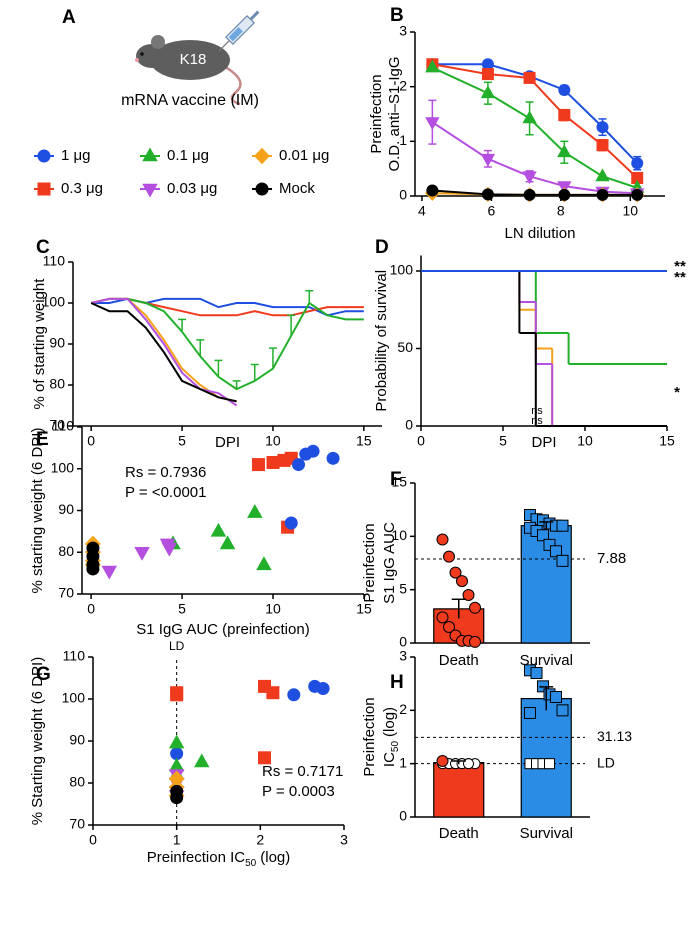 The height and width of the screenshot is (936, 700). What do you see at coordinates (403, 588) in the screenshot?
I see `y-tick-label: 5` at bounding box center [403, 588].